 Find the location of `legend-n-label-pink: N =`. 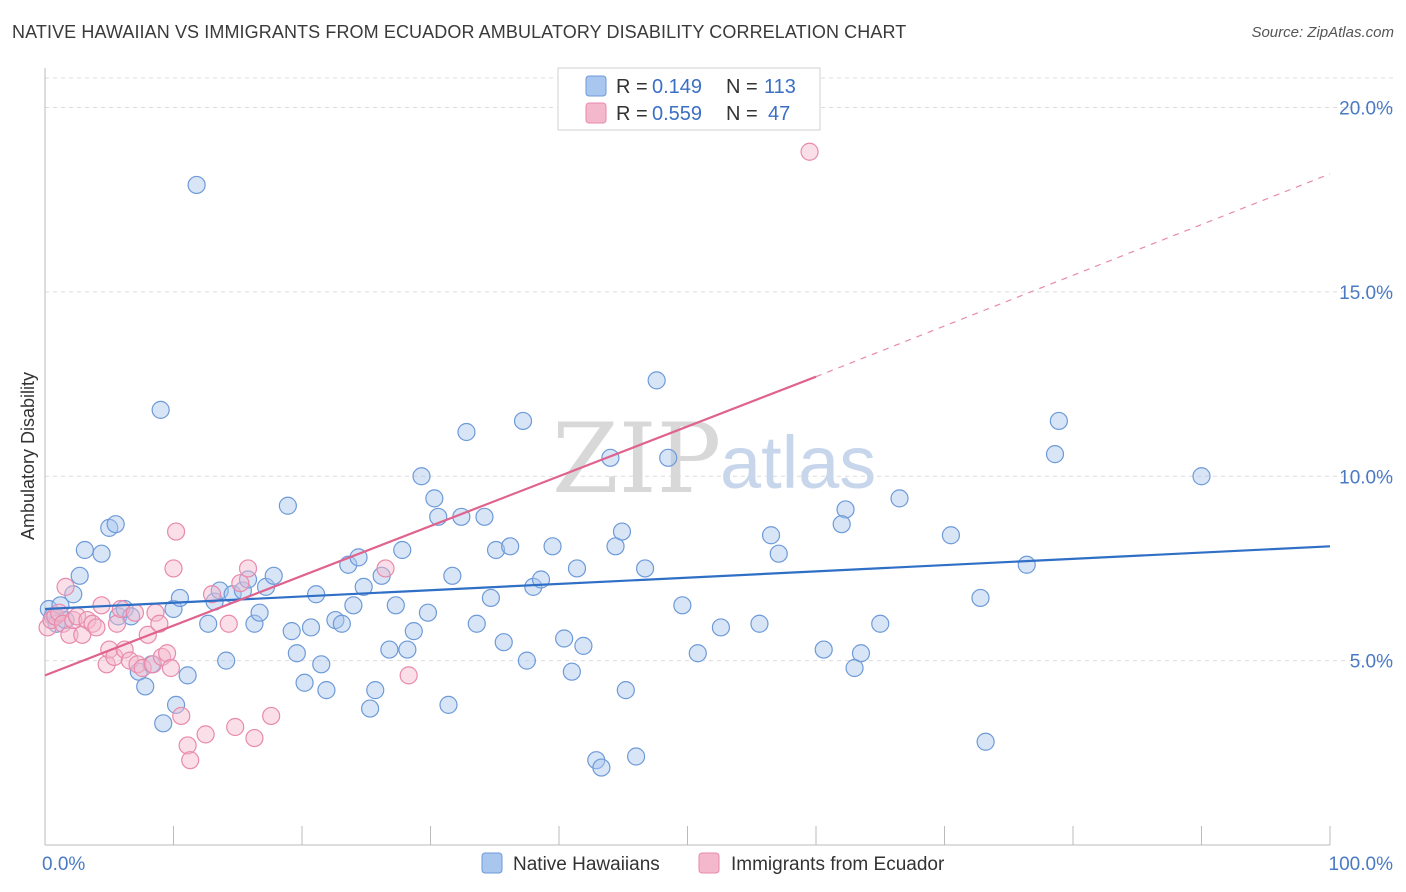

legend-n-label-pink: N = is located at coordinates (742, 114).